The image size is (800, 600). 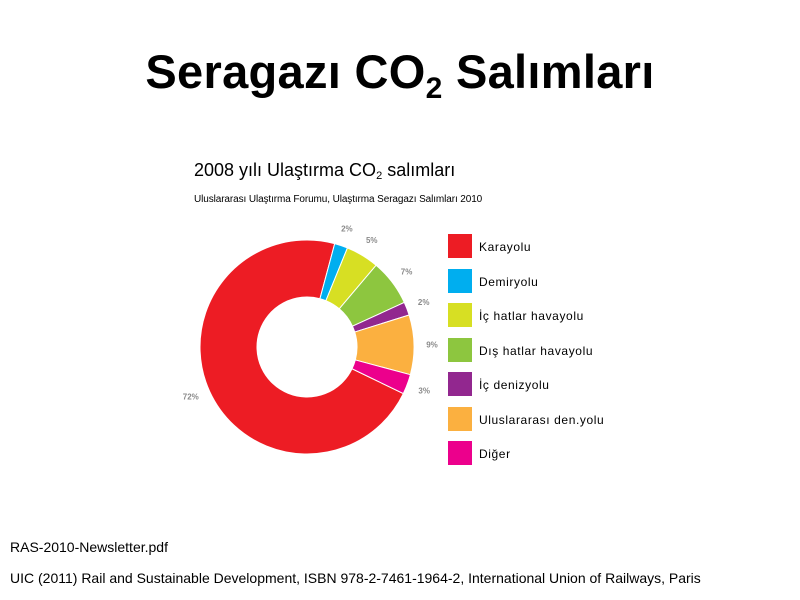 I want to click on legend-label: Uluslararası den.yolu, so click(x=542, y=419).